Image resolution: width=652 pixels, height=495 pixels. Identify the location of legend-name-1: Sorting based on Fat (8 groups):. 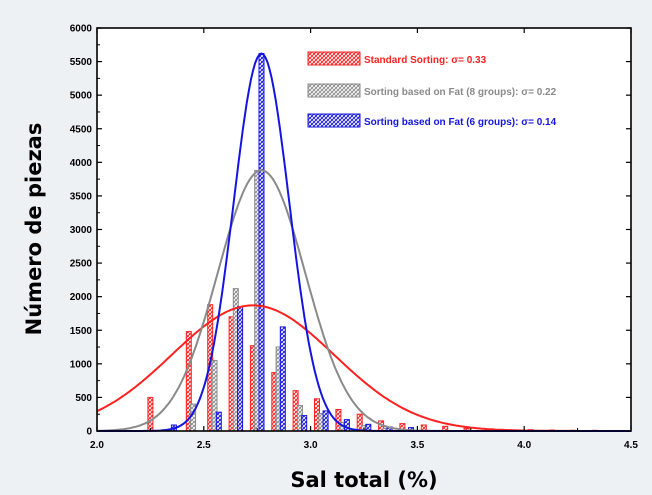
(442, 92).